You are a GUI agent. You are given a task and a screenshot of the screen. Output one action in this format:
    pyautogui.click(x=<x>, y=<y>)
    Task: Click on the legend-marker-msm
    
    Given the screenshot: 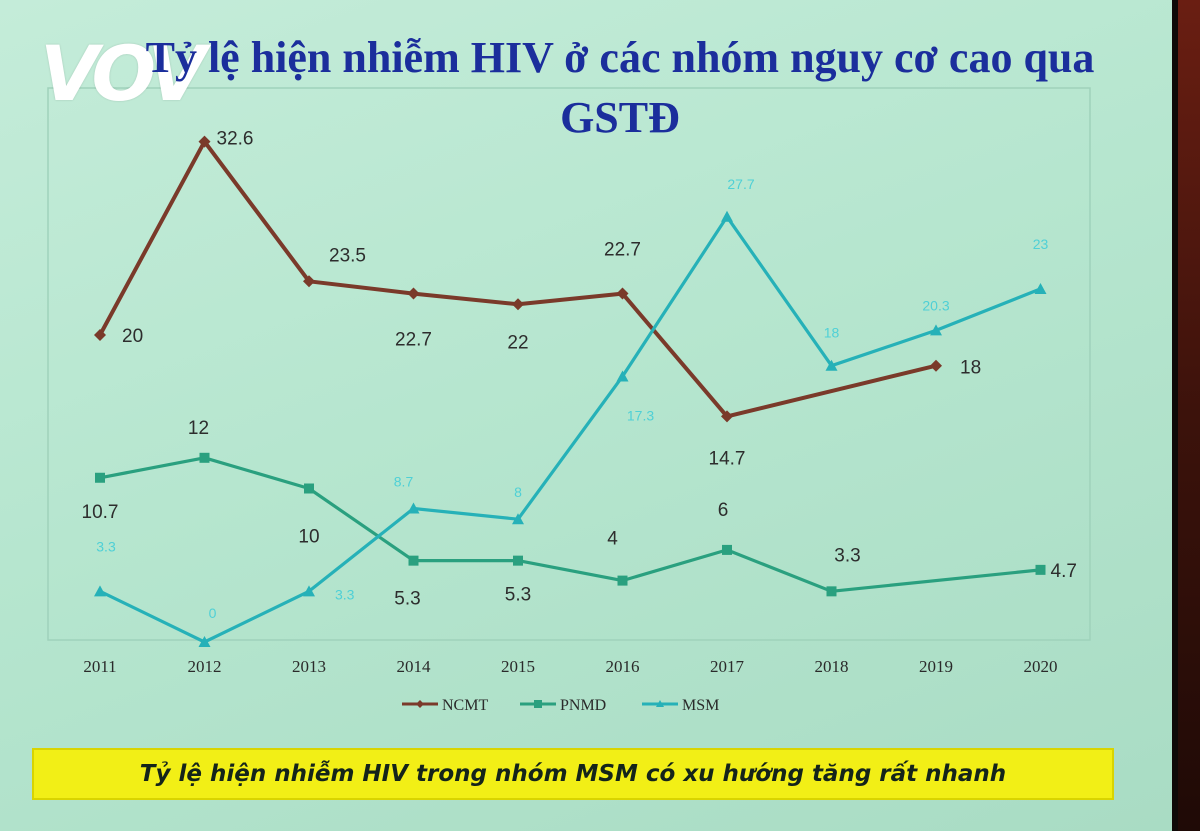 What is the action you would take?
    pyautogui.click(x=660, y=703)
    